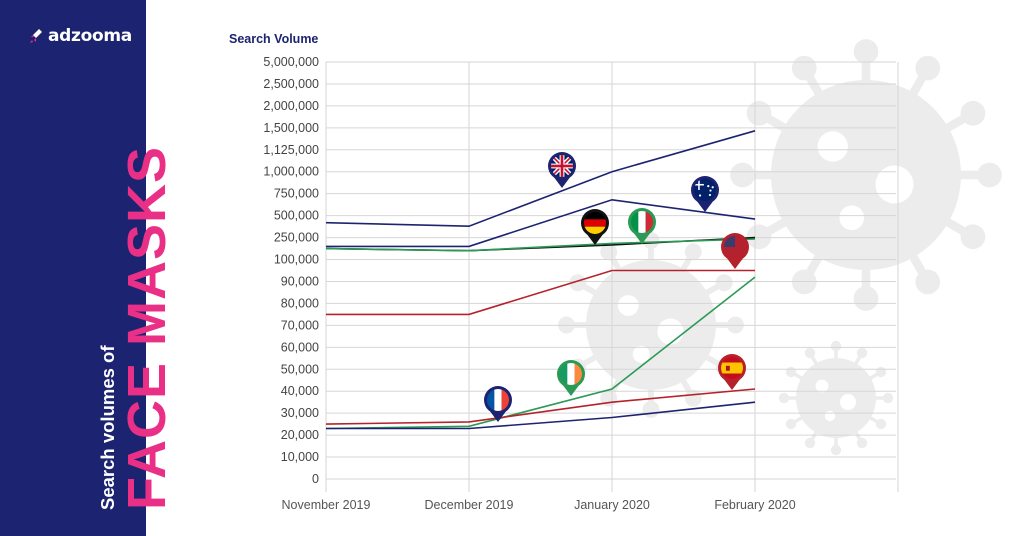 The image size is (1024, 536). I want to click on y-tick-label: 90,000, so click(300, 281).